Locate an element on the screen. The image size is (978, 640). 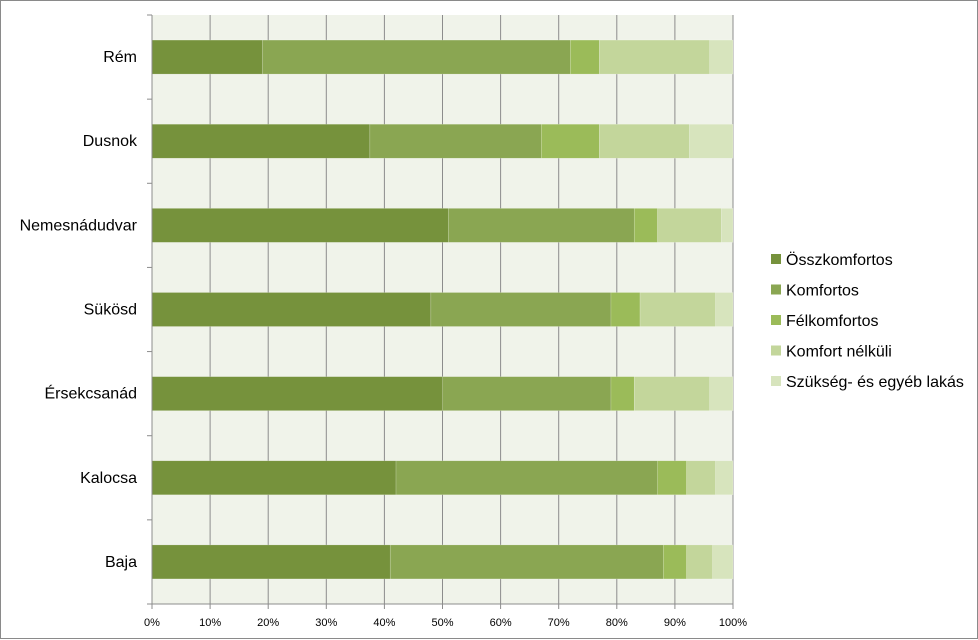
category-label-0: Rém is located at coordinates (120, 57).